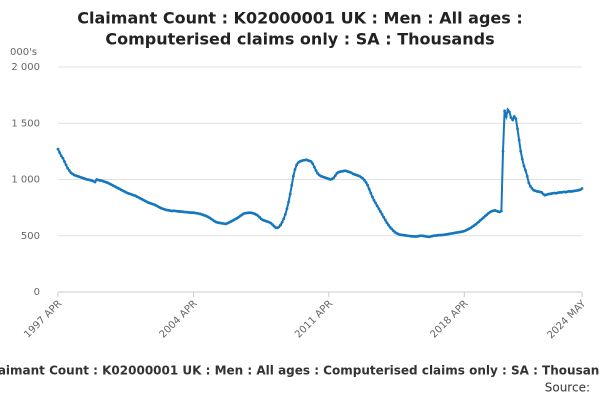 The image size is (600, 400). Describe the element at coordinates (450, 319) in the screenshot. I see `x-tick-label: 2018 APR` at that location.